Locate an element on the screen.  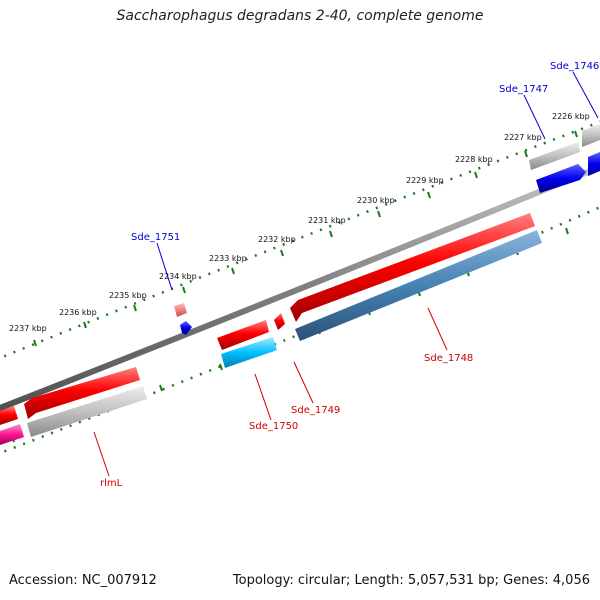
tick-label: 2226 kbp is located at coordinates (571, 116).